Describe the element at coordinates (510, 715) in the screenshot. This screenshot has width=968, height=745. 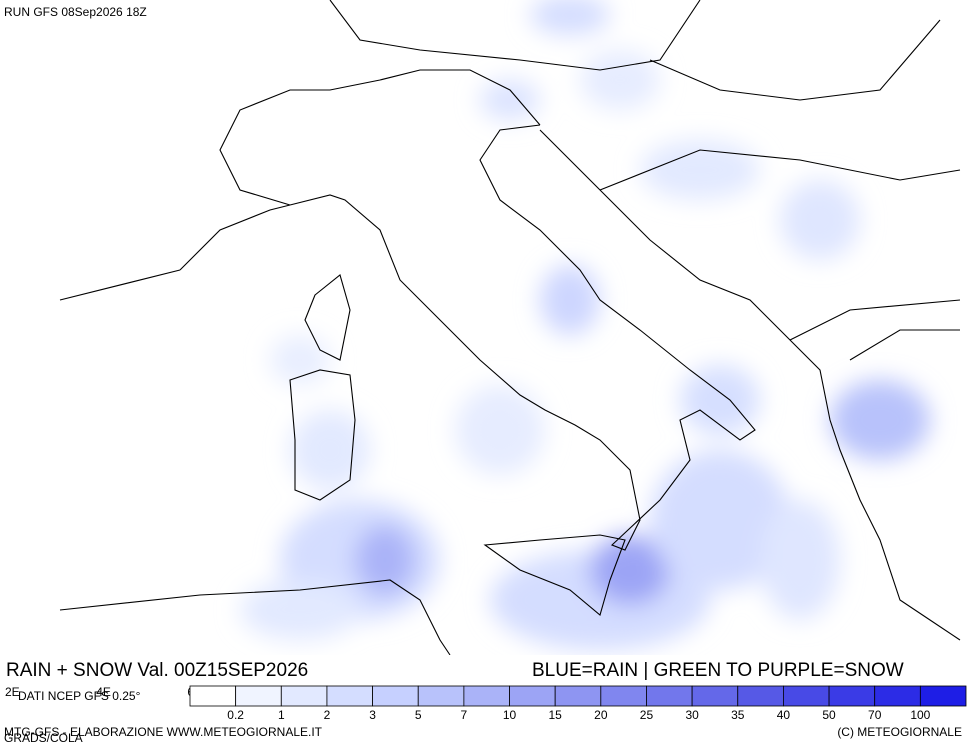
I see `colorbar-label: 10` at that location.